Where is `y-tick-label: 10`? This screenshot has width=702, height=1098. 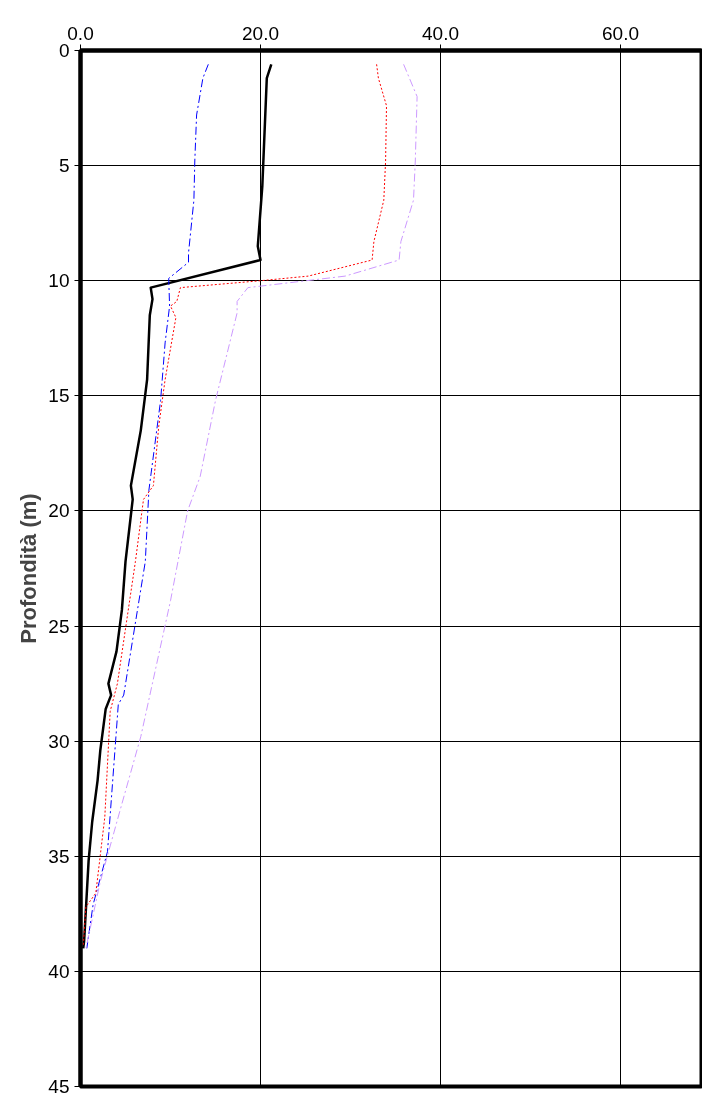 y-tick-label: 10 is located at coordinates (59, 281).